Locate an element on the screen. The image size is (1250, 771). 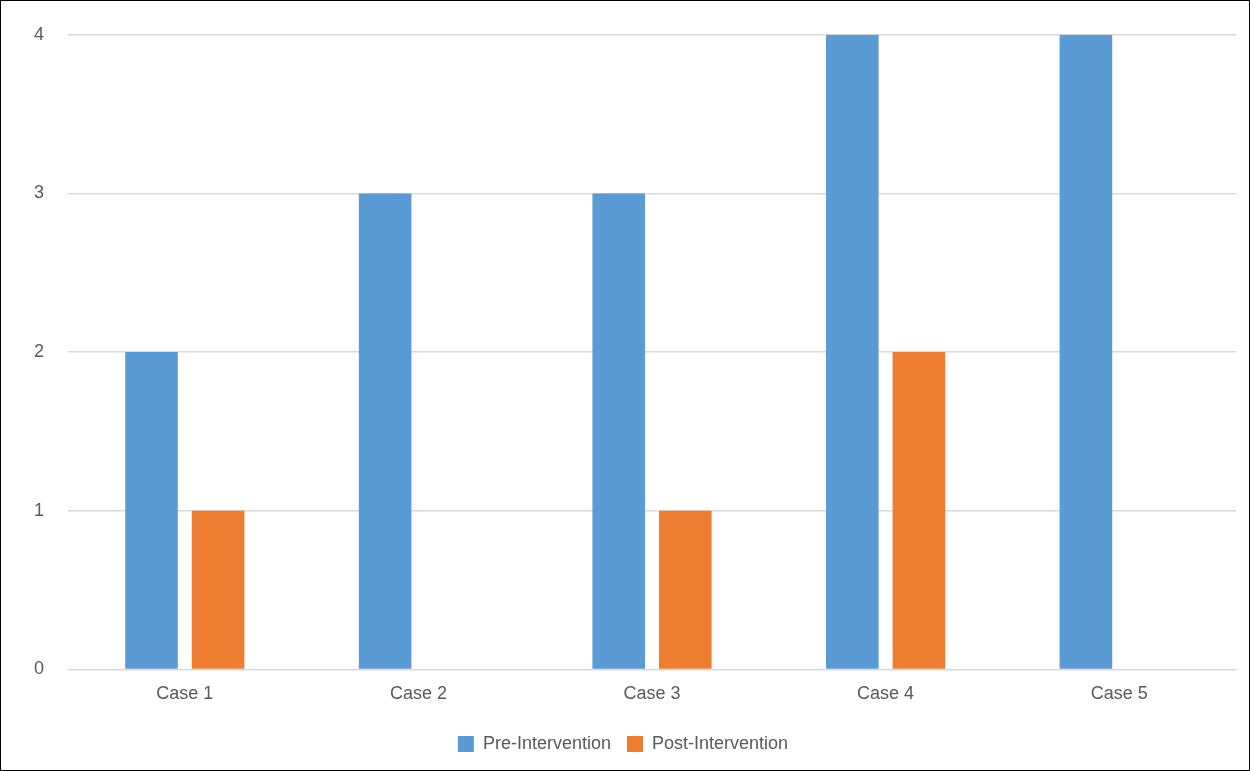
legend-label: Pre-Intervention is located at coordinates (547, 742).